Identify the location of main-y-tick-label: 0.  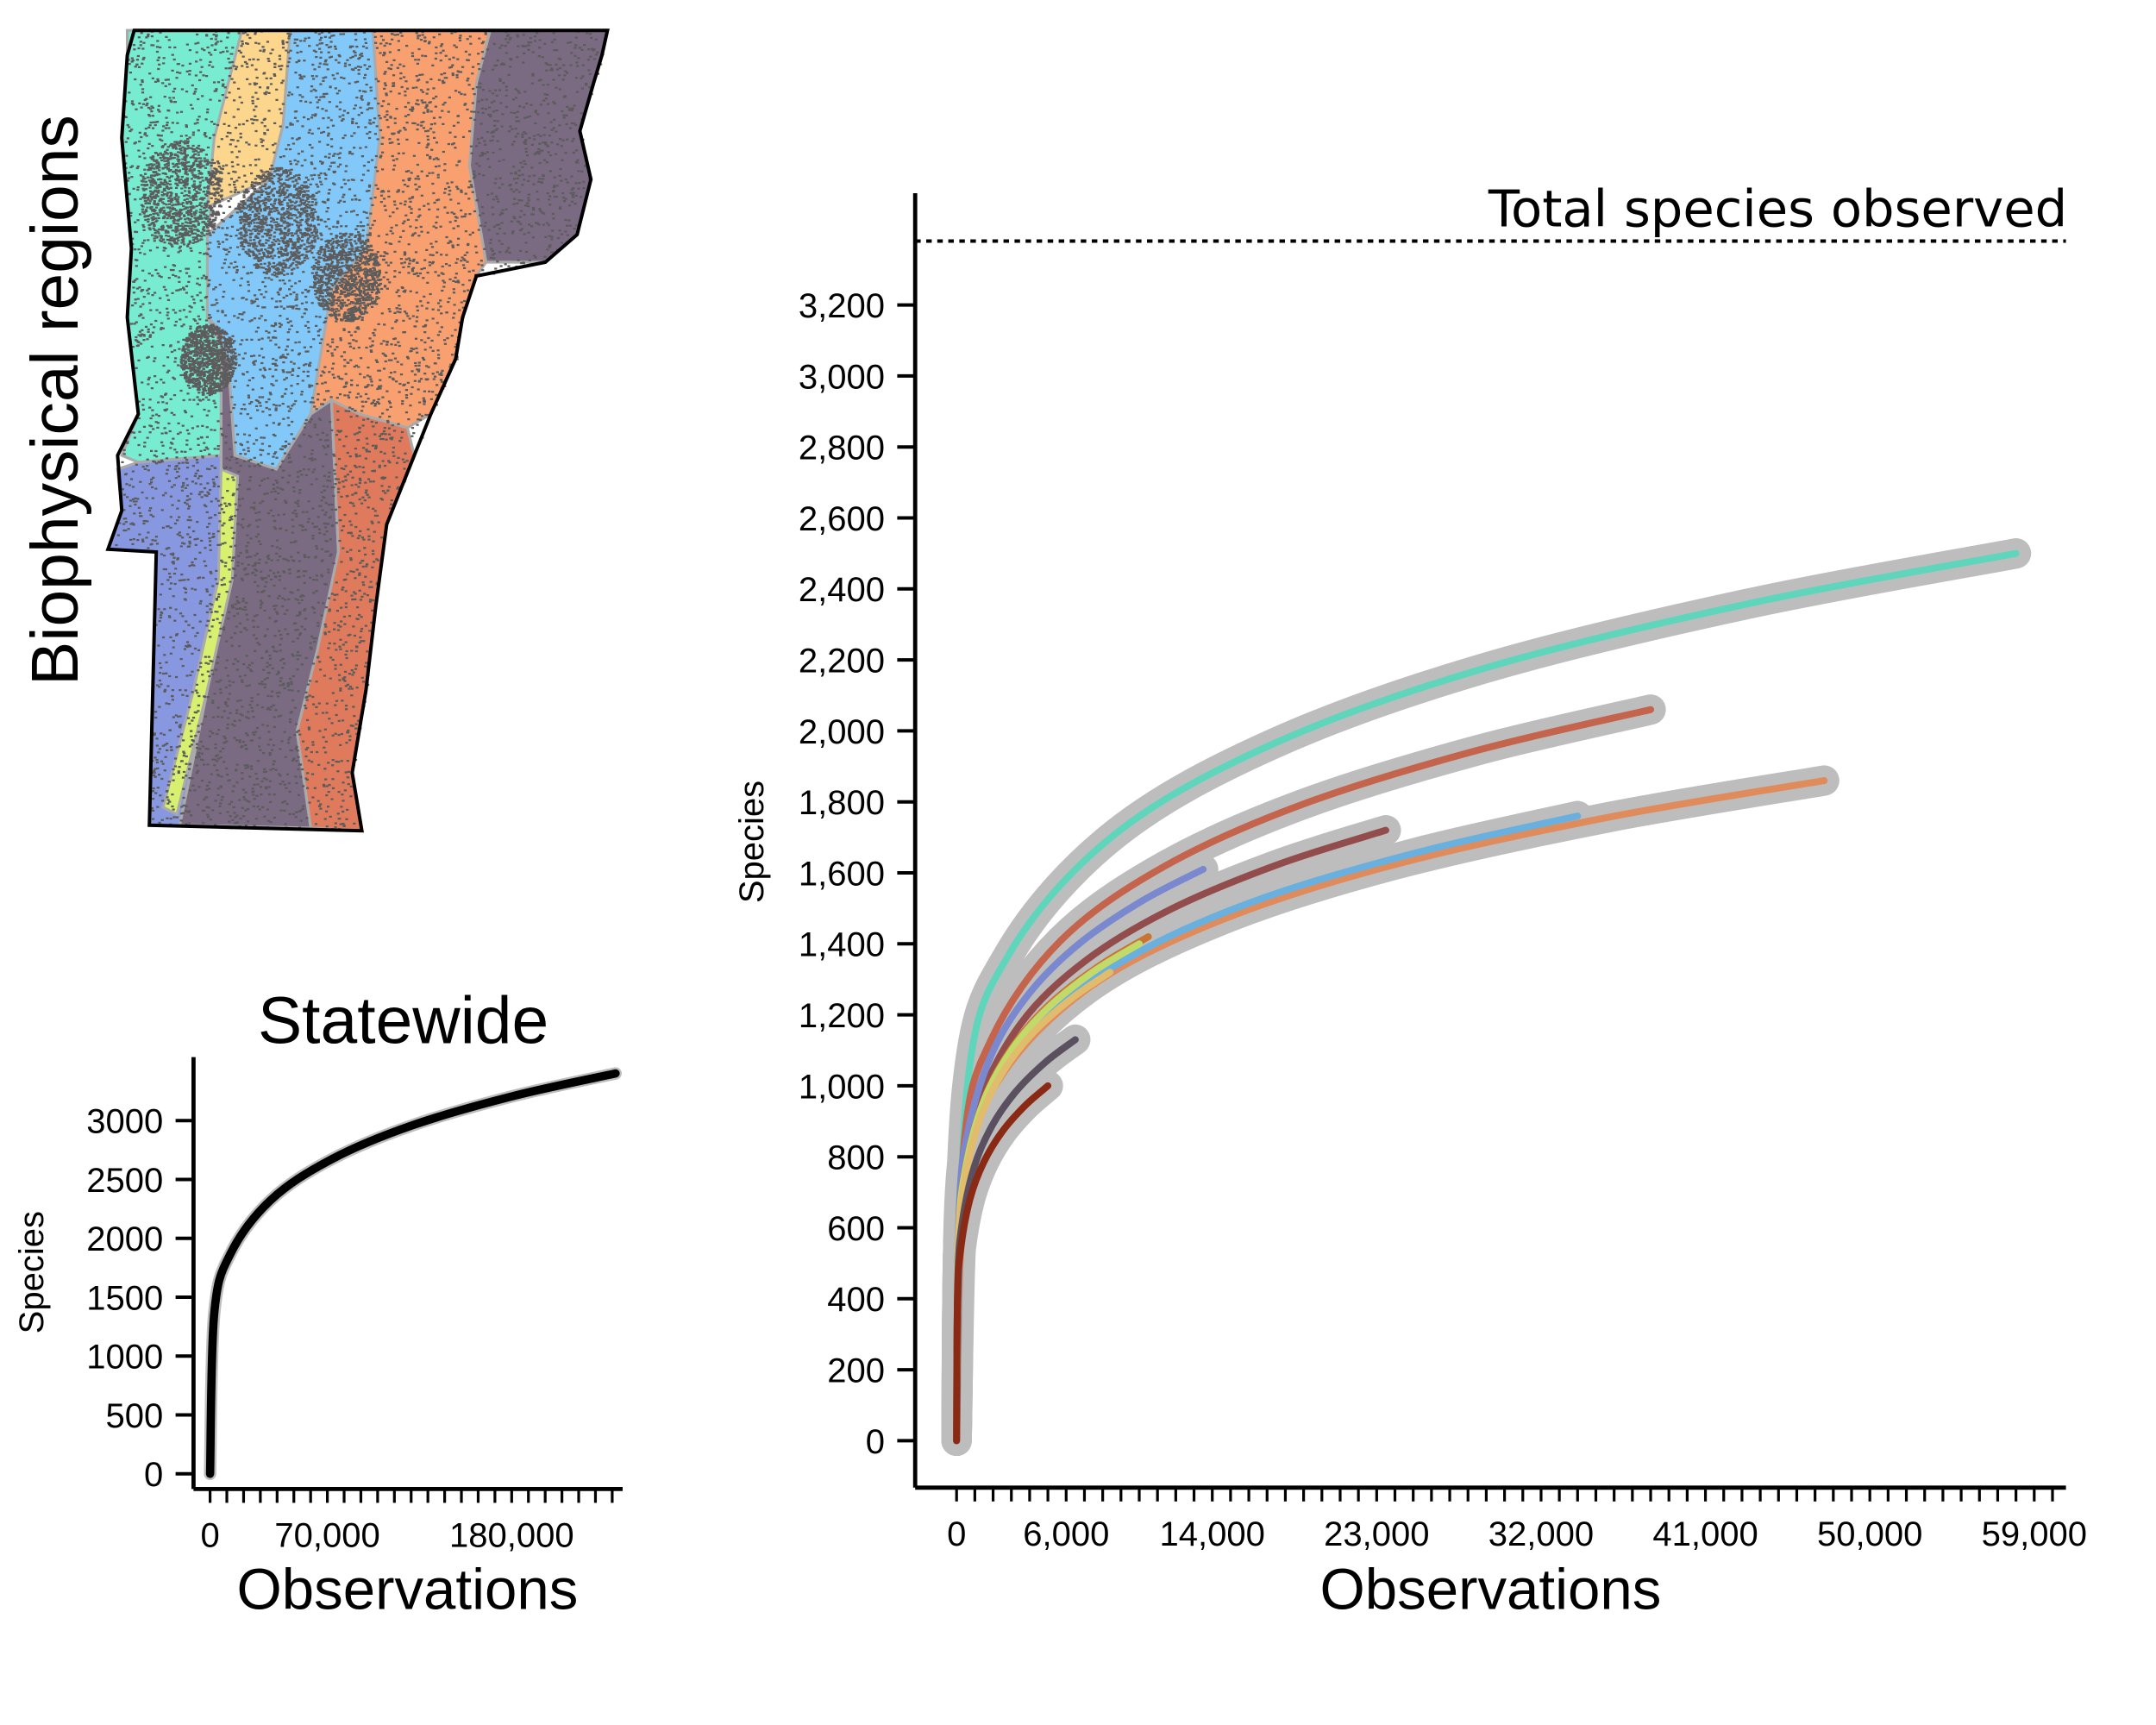
(875, 1442).